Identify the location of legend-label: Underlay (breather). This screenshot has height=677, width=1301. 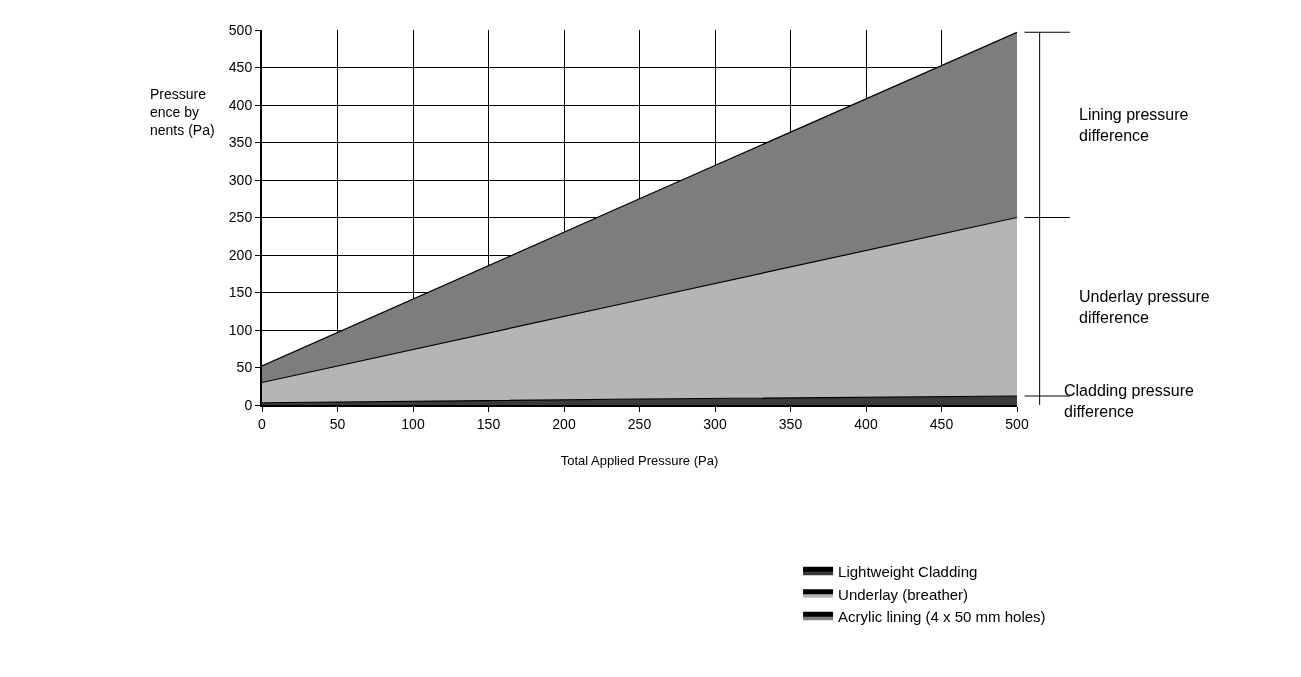
(903, 594).